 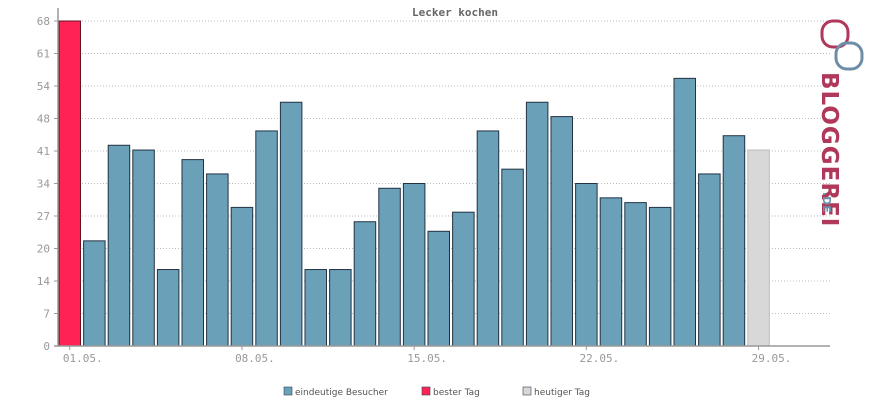 What do you see at coordinates (758, 248) in the screenshot?
I see `bar-today` at bounding box center [758, 248].